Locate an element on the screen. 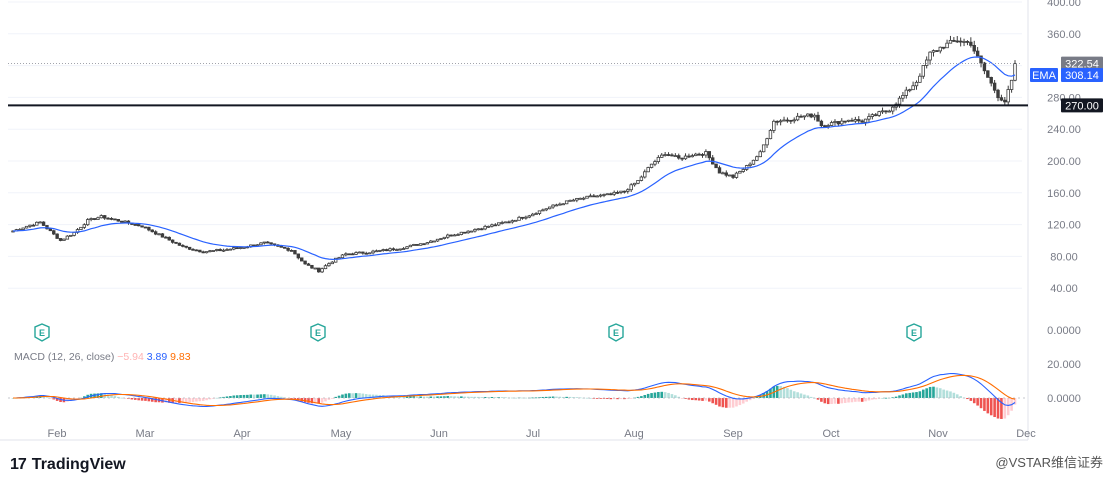  price-tick-label: 360.00 is located at coordinates (1064, 35).